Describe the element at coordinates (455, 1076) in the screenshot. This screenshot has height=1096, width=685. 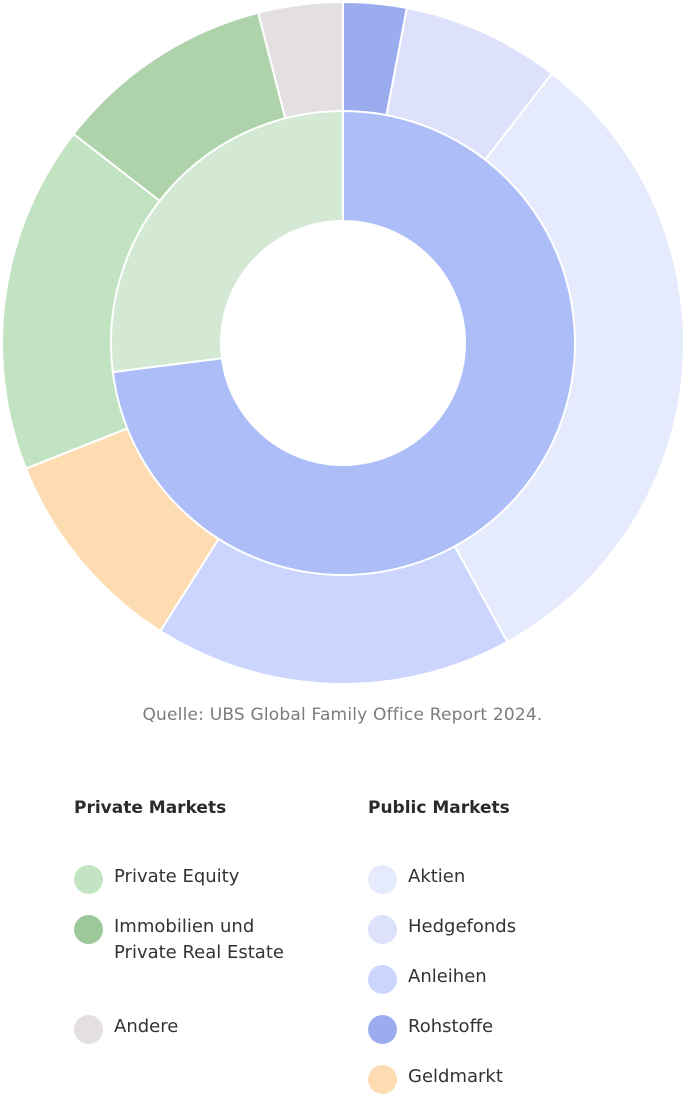
I see `legend-label: Geldmarkt` at that location.